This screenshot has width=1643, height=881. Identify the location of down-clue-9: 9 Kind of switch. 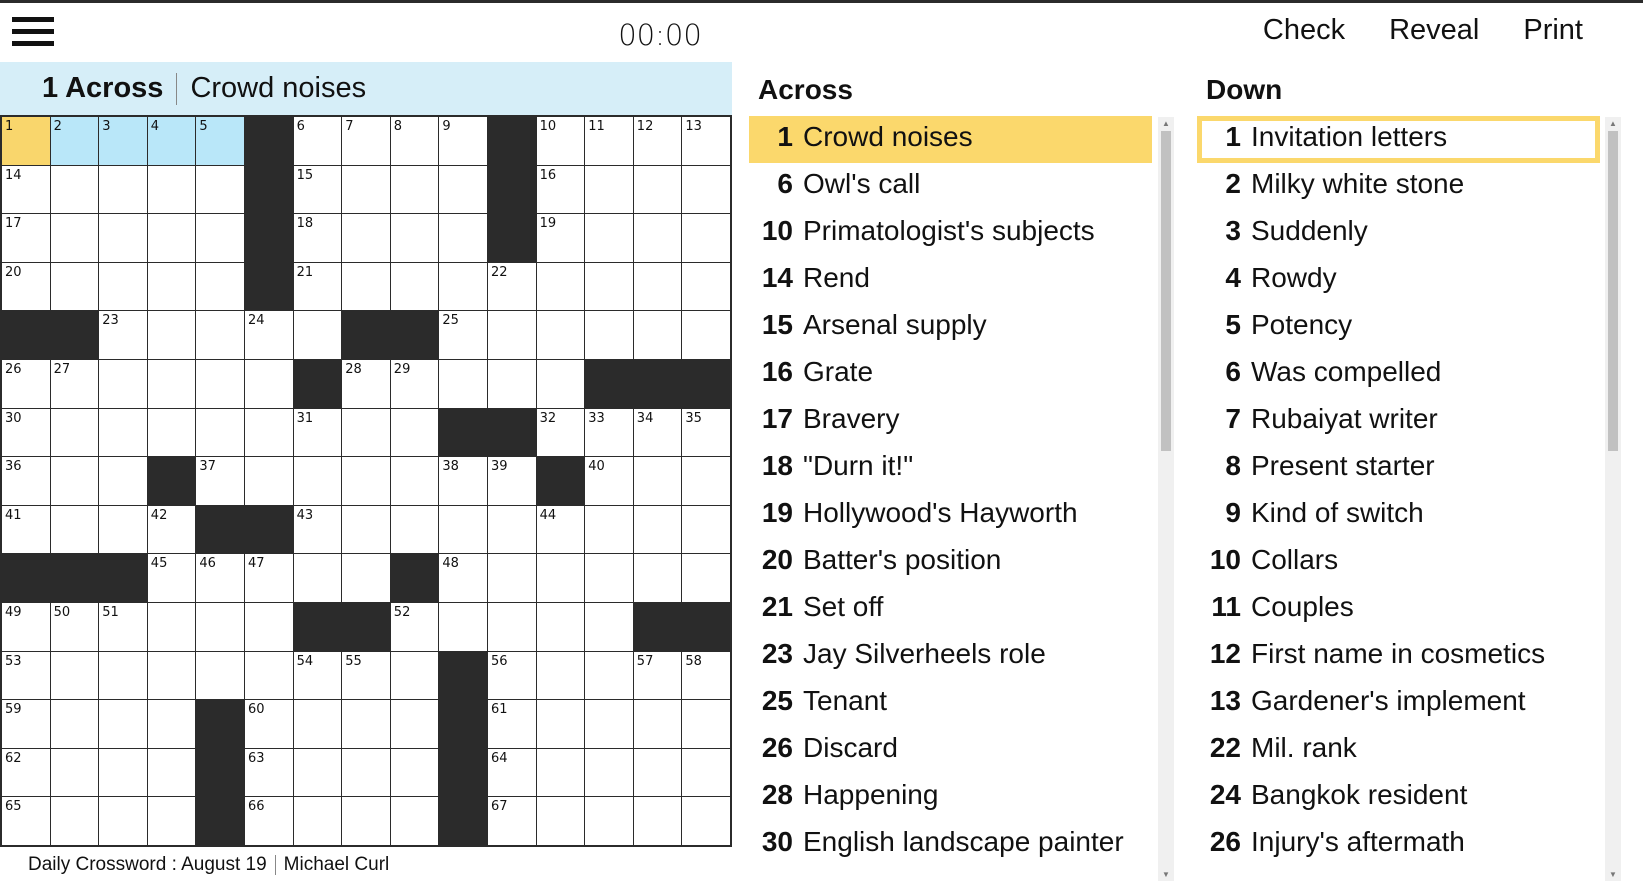
(1398, 515).